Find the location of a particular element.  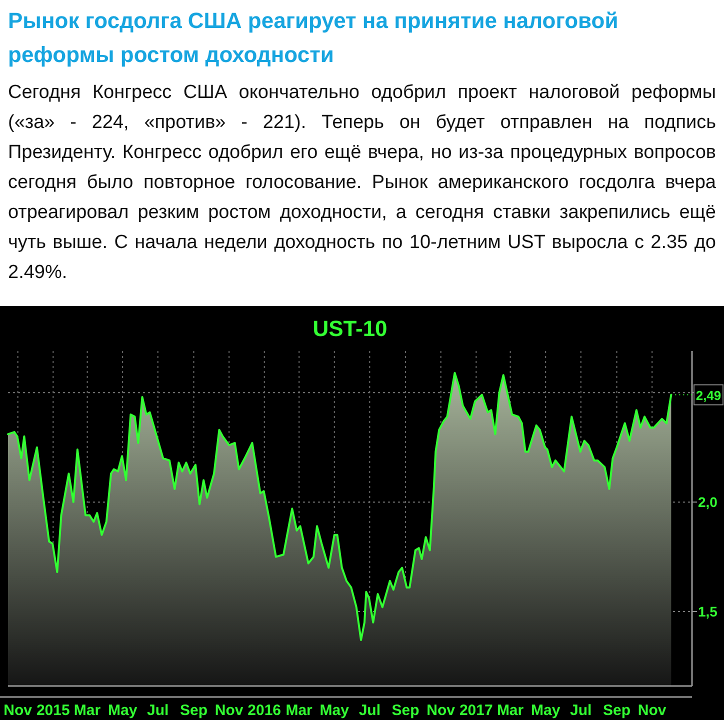

annotation: 2,49 is located at coordinates (709, 395).